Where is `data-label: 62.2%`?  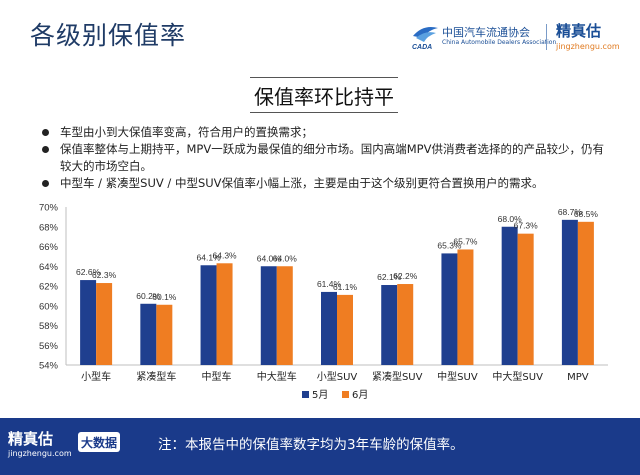
data-label: 62.2% is located at coordinates (405, 276).